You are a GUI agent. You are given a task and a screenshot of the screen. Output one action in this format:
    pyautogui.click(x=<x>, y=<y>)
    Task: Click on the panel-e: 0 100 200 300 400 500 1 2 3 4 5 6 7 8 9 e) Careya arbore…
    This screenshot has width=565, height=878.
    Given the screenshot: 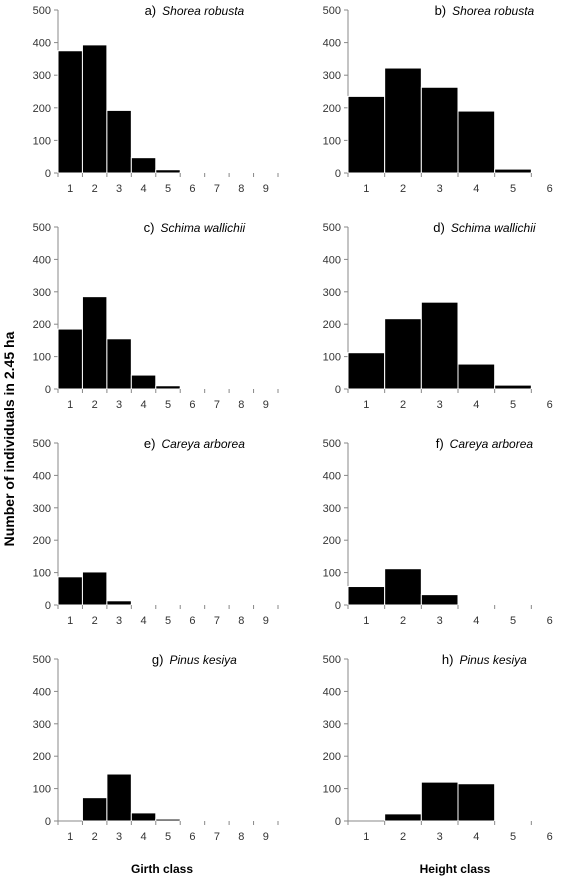 What is the action you would take?
    pyautogui.click(x=156, y=531)
    